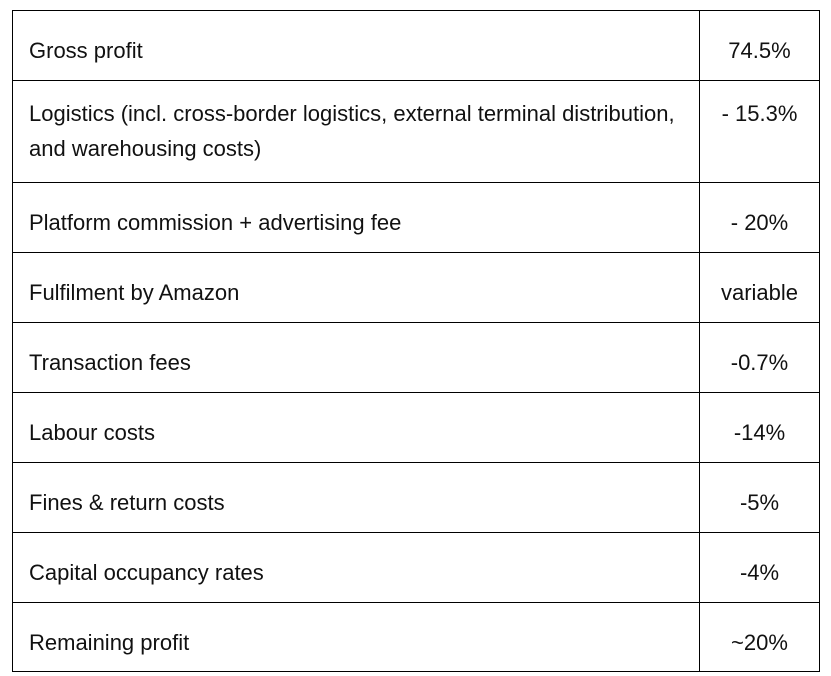 This screenshot has height=676, width=831. I want to click on row-value-cell: -0.7%, so click(759, 357).